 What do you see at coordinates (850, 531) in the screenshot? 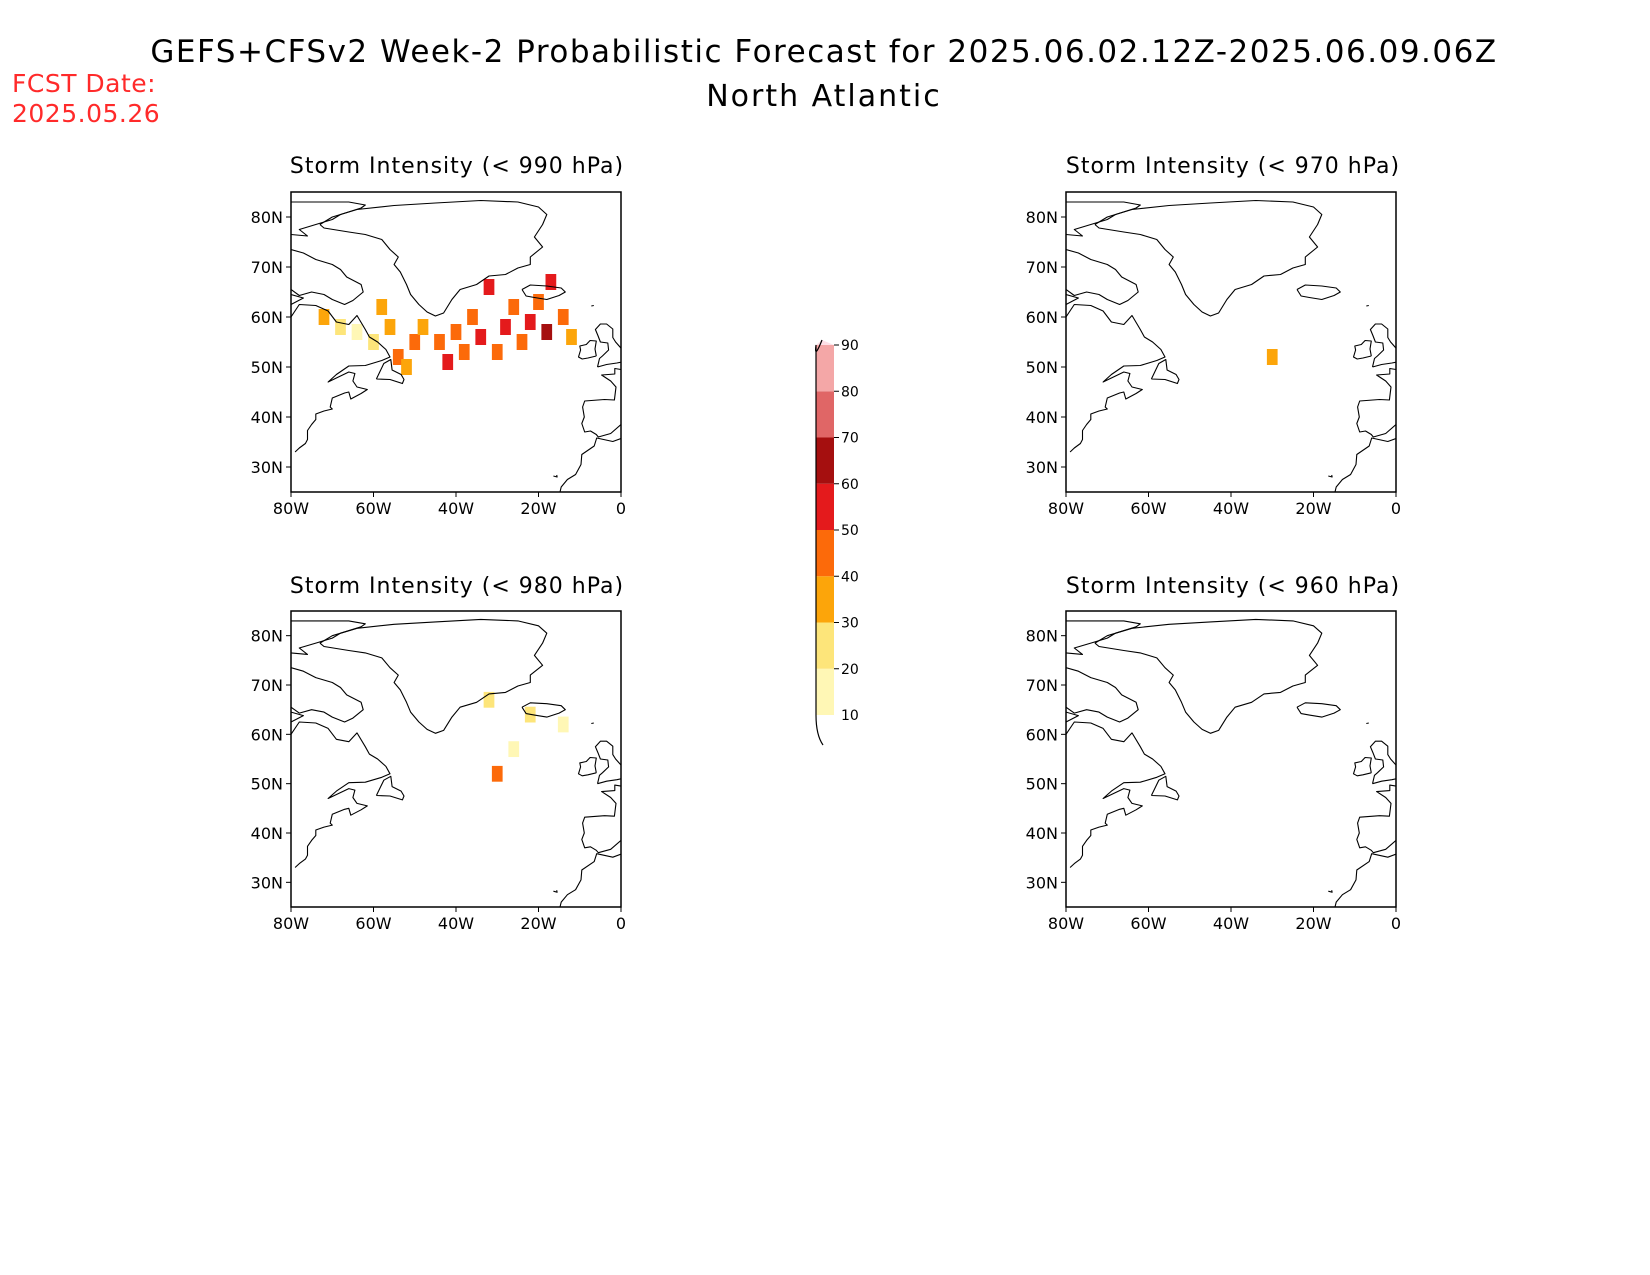
I see `colorbar-label: 50` at bounding box center [850, 531].